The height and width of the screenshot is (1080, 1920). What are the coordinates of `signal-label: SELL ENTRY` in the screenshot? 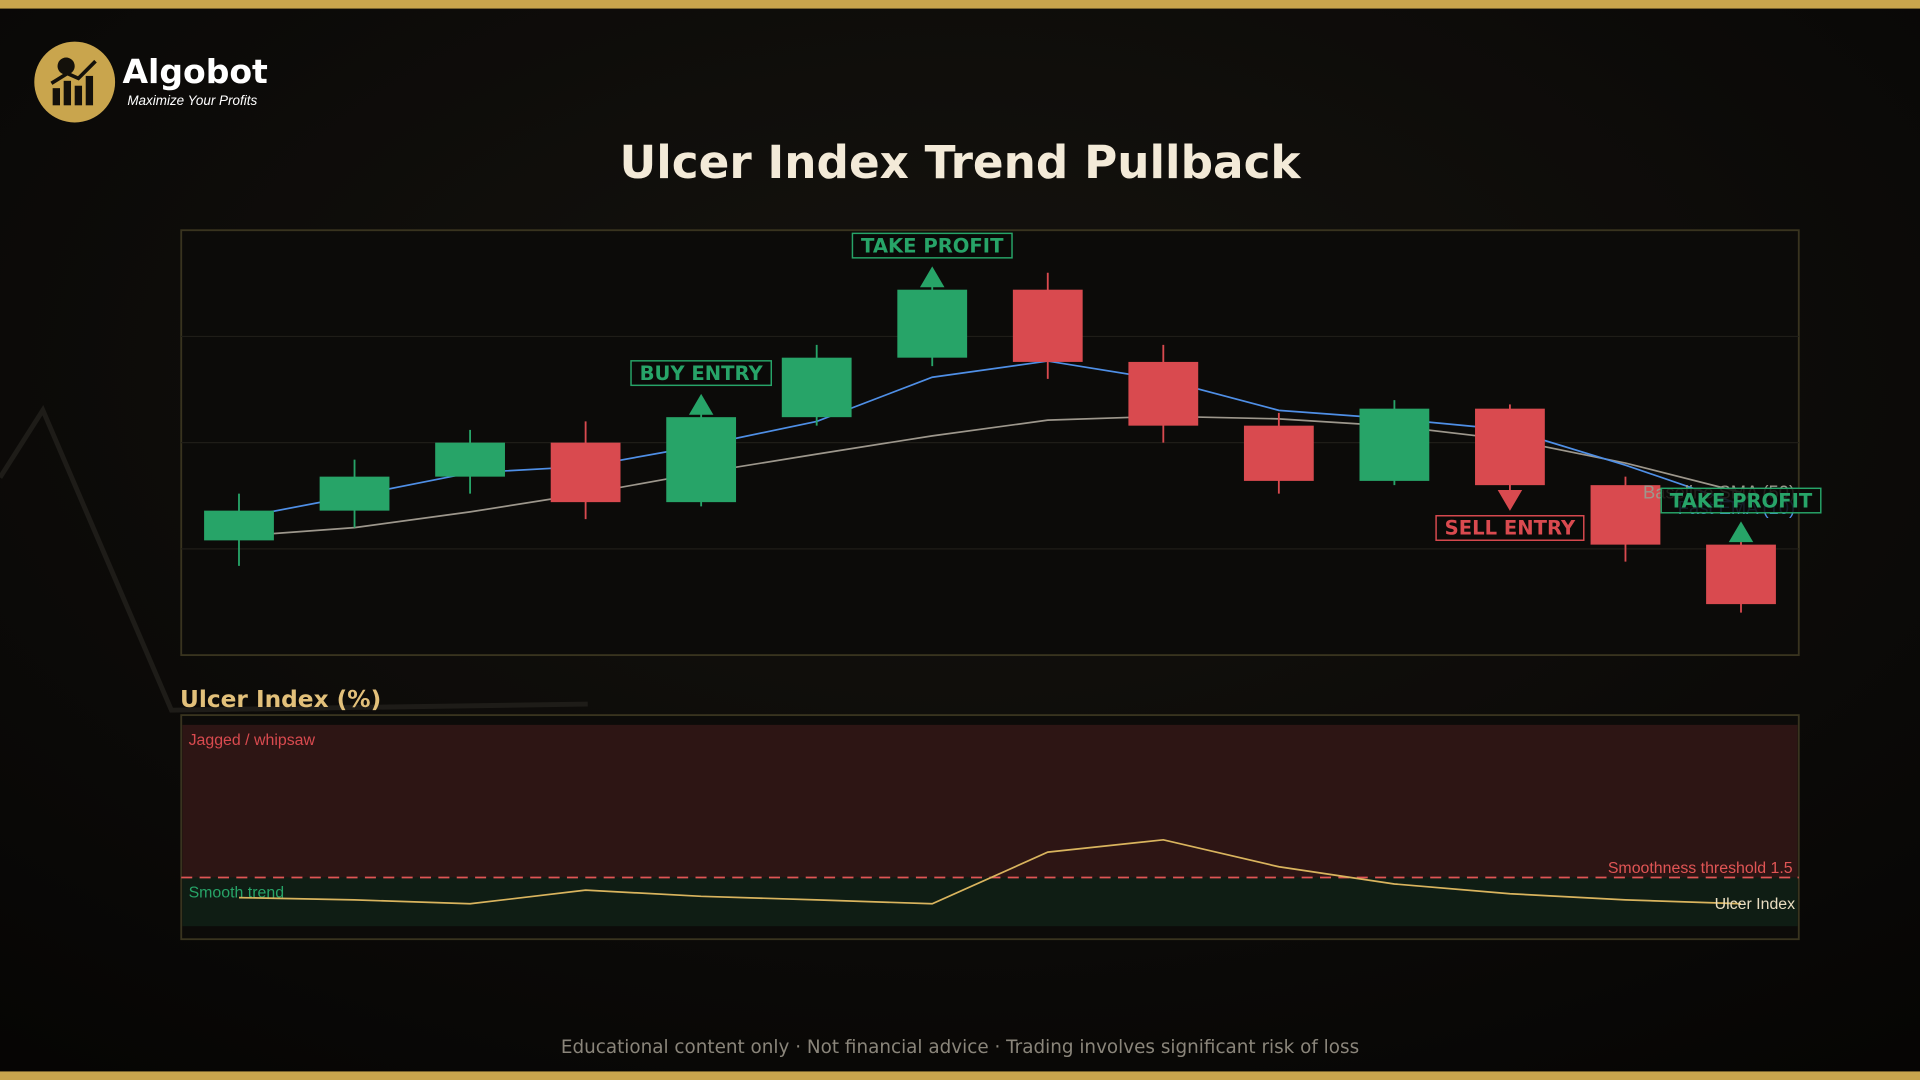 It's located at (1510, 528).